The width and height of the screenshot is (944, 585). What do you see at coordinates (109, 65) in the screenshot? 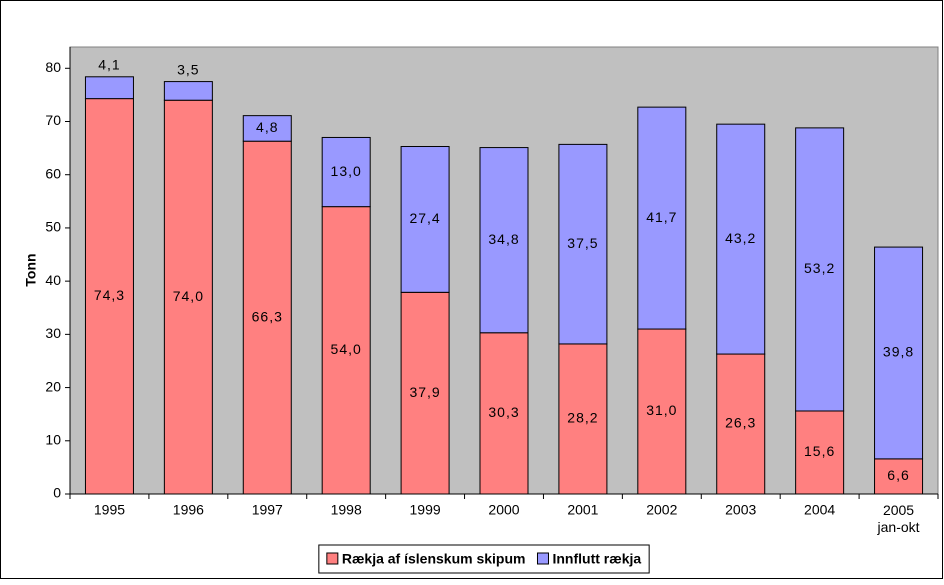
I see `value-label: 4,1` at bounding box center [109, 65].